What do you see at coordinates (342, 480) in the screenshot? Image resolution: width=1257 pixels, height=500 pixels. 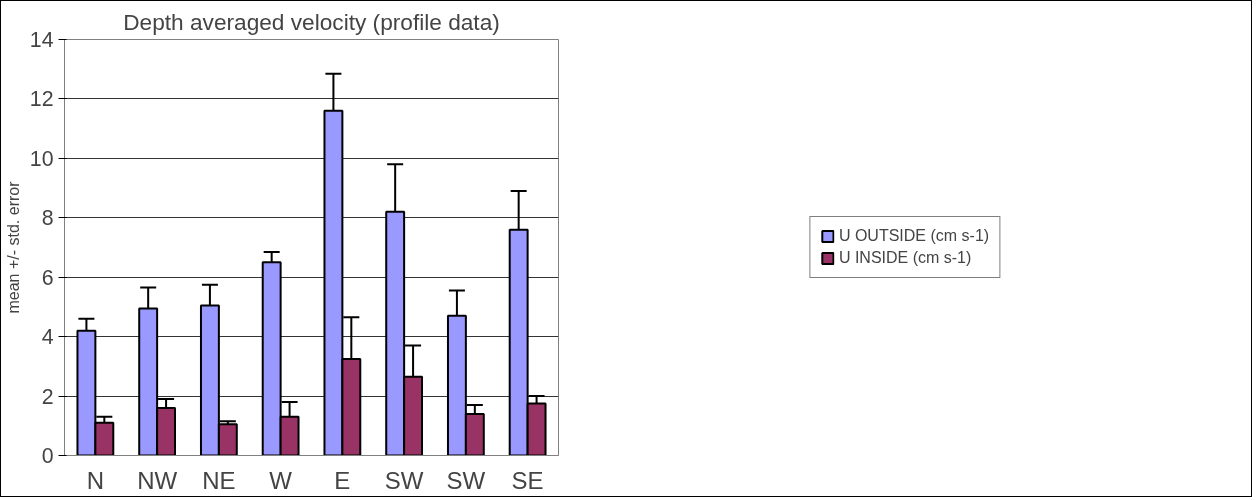 I see `x-tick-label: E` at bounding box center [342, 480].